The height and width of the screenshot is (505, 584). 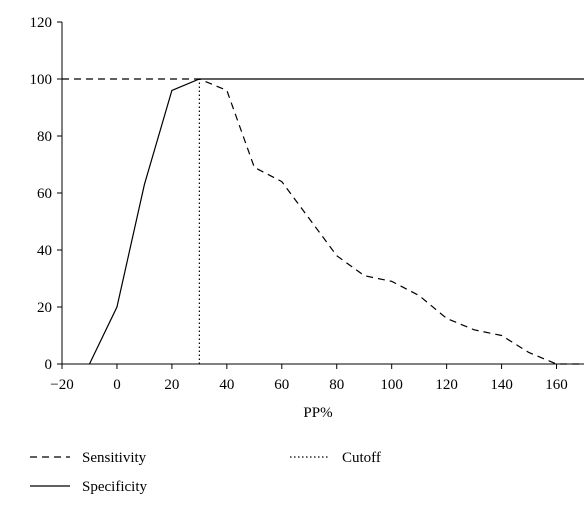 What do you see at coordinates (44, 251) in the screenshot?
I see `y-tick-label: 40` at bounding box center [44, 251].